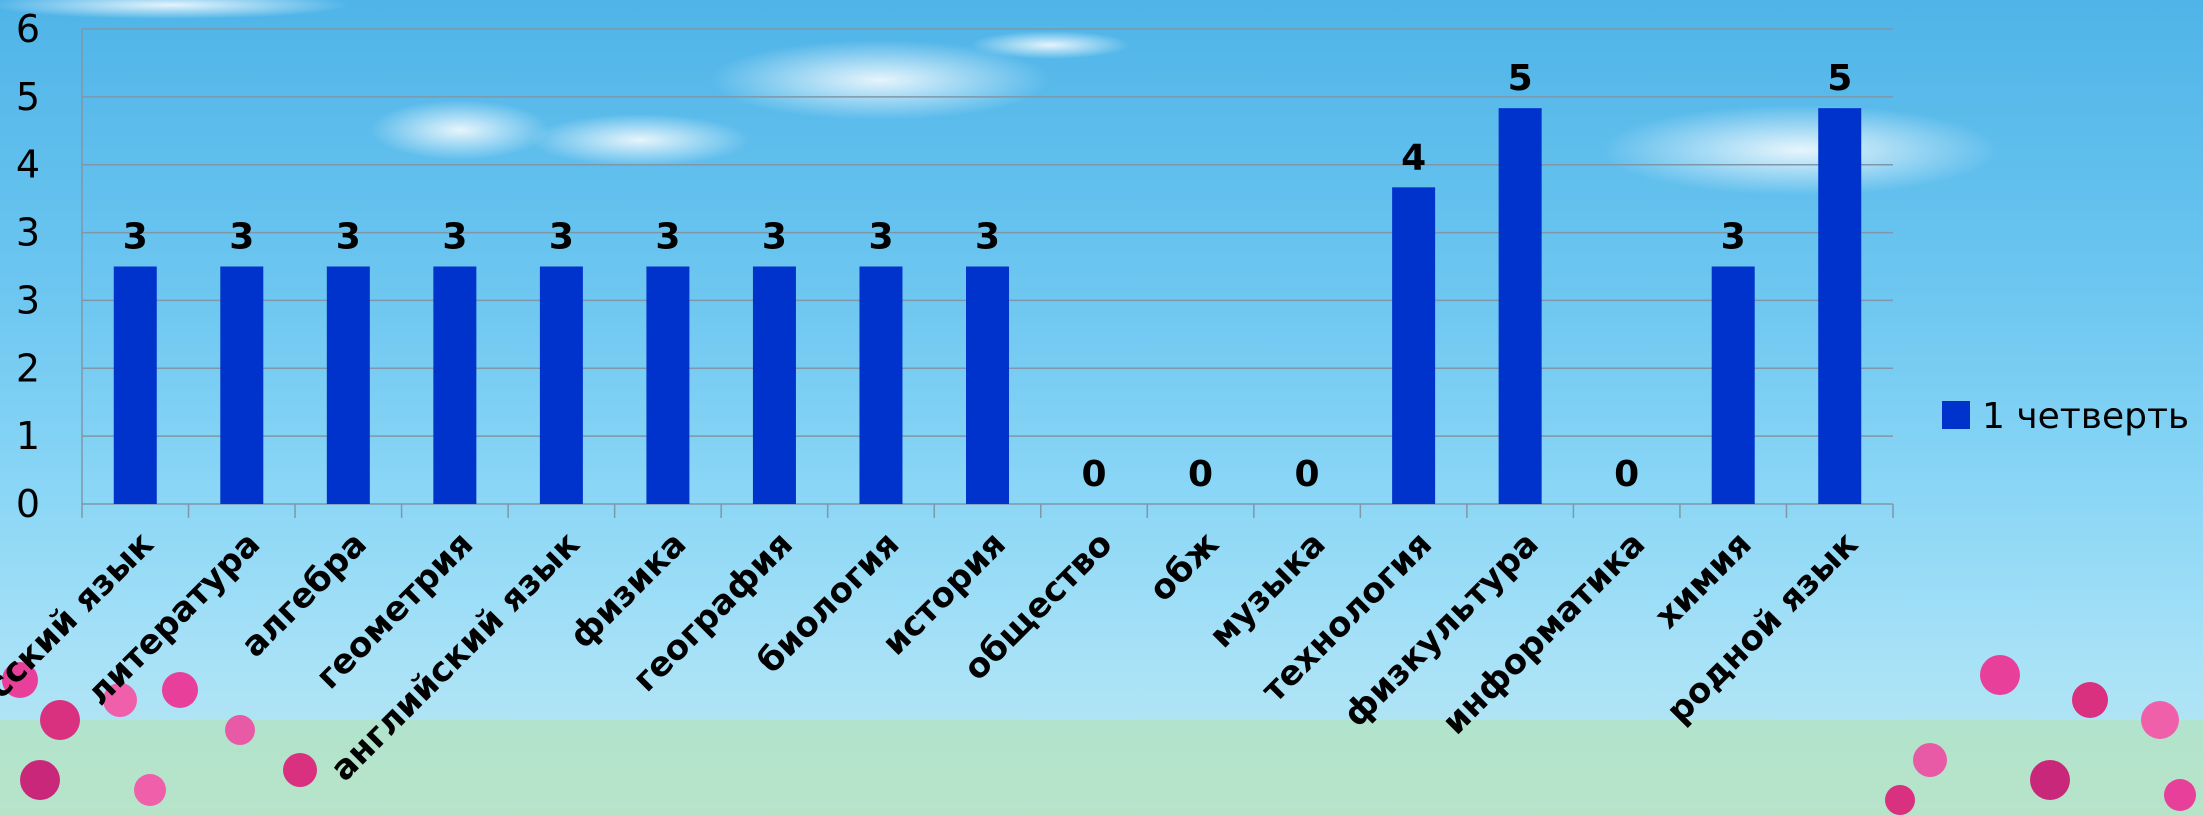 This screenshot has width=2203, height=816. I want to click on y-tick-label: 4, so click(28, 165).